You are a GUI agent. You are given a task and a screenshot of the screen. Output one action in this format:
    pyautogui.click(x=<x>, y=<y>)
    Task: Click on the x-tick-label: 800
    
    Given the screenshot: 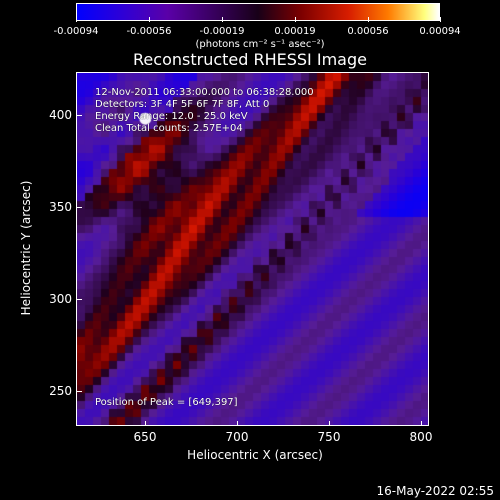 What is the action you would take?
    pyautogui.click(x=421, y=437)
    